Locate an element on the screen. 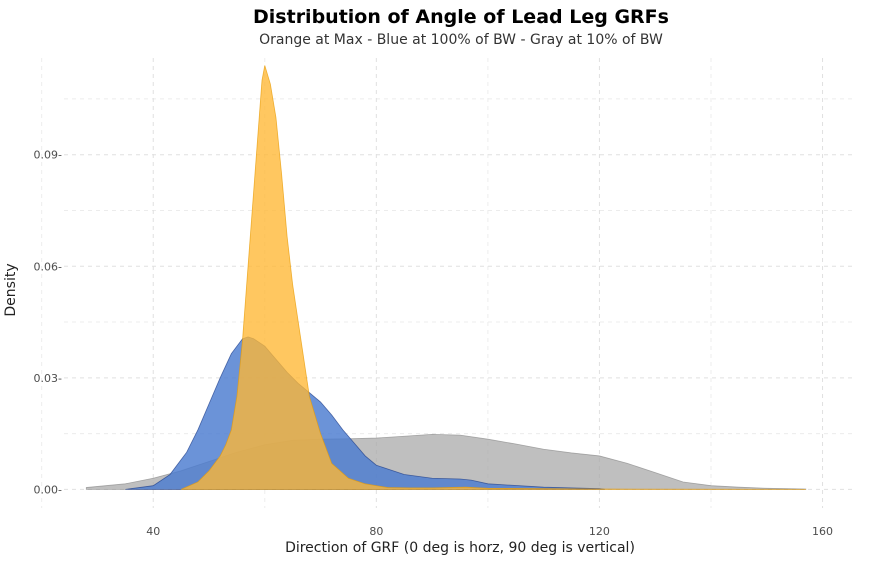  y-tick-label: 0.06- is located at coordinates (48, 266).